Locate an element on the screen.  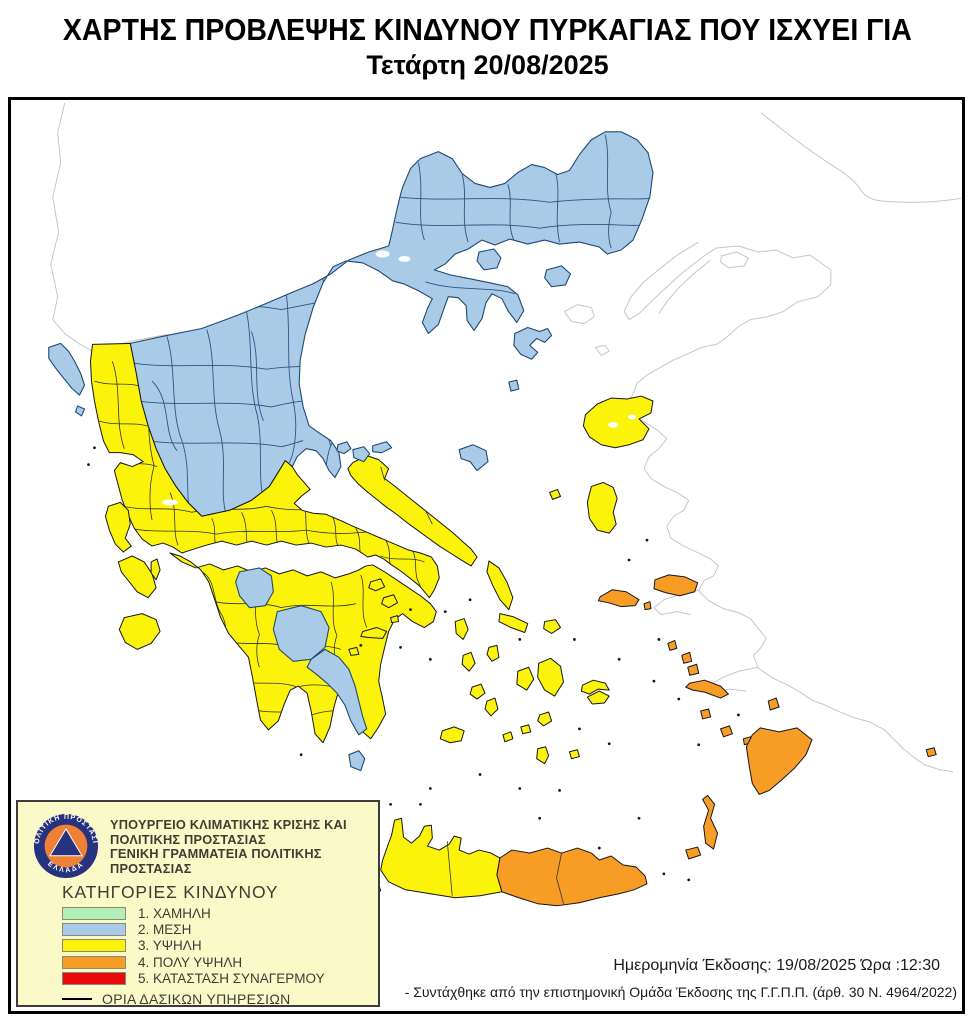
legend-boundary-row: ΟΡΙΑ ΔΑΣΙΚΩΝ ΥΠΗΡΕΣΙΩΝ is located at coordinates (176, 999).